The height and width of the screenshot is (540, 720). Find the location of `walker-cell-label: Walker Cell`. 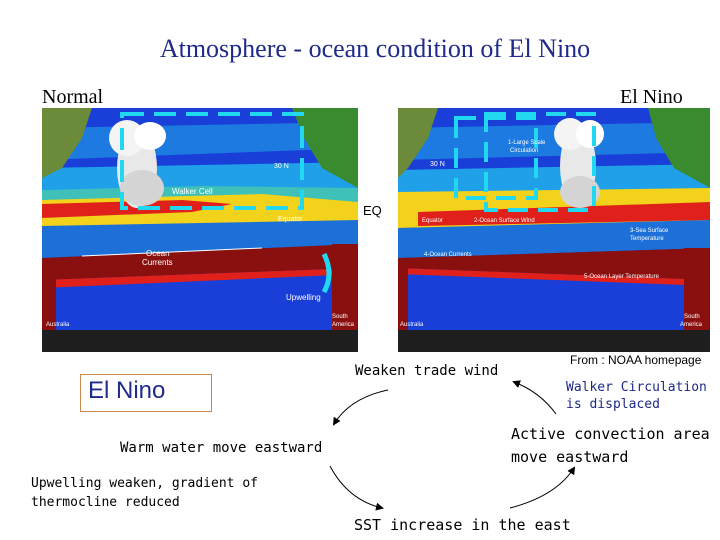

walker-cell-label: Walker Cell is located at coordinates (192, 191).